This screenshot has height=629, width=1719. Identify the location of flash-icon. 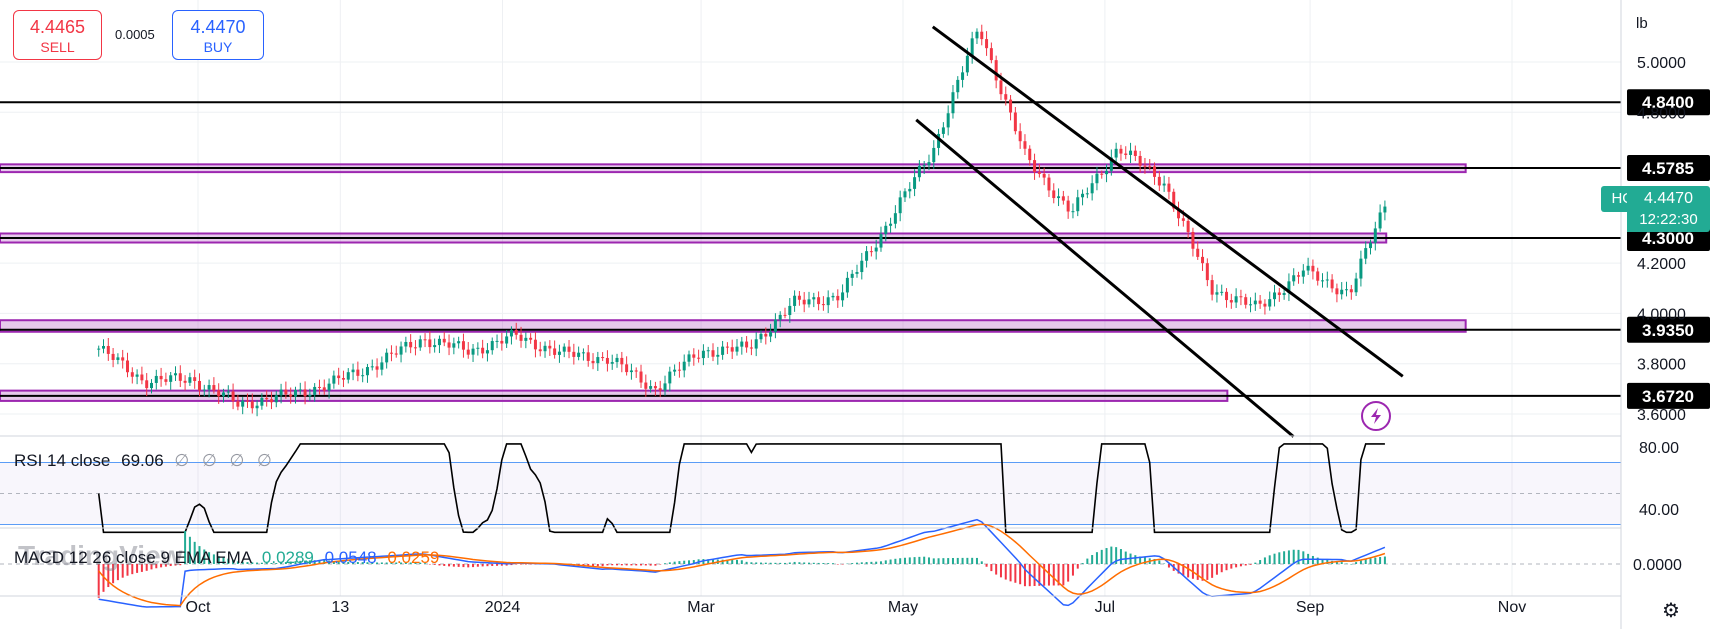
(1376, 416).